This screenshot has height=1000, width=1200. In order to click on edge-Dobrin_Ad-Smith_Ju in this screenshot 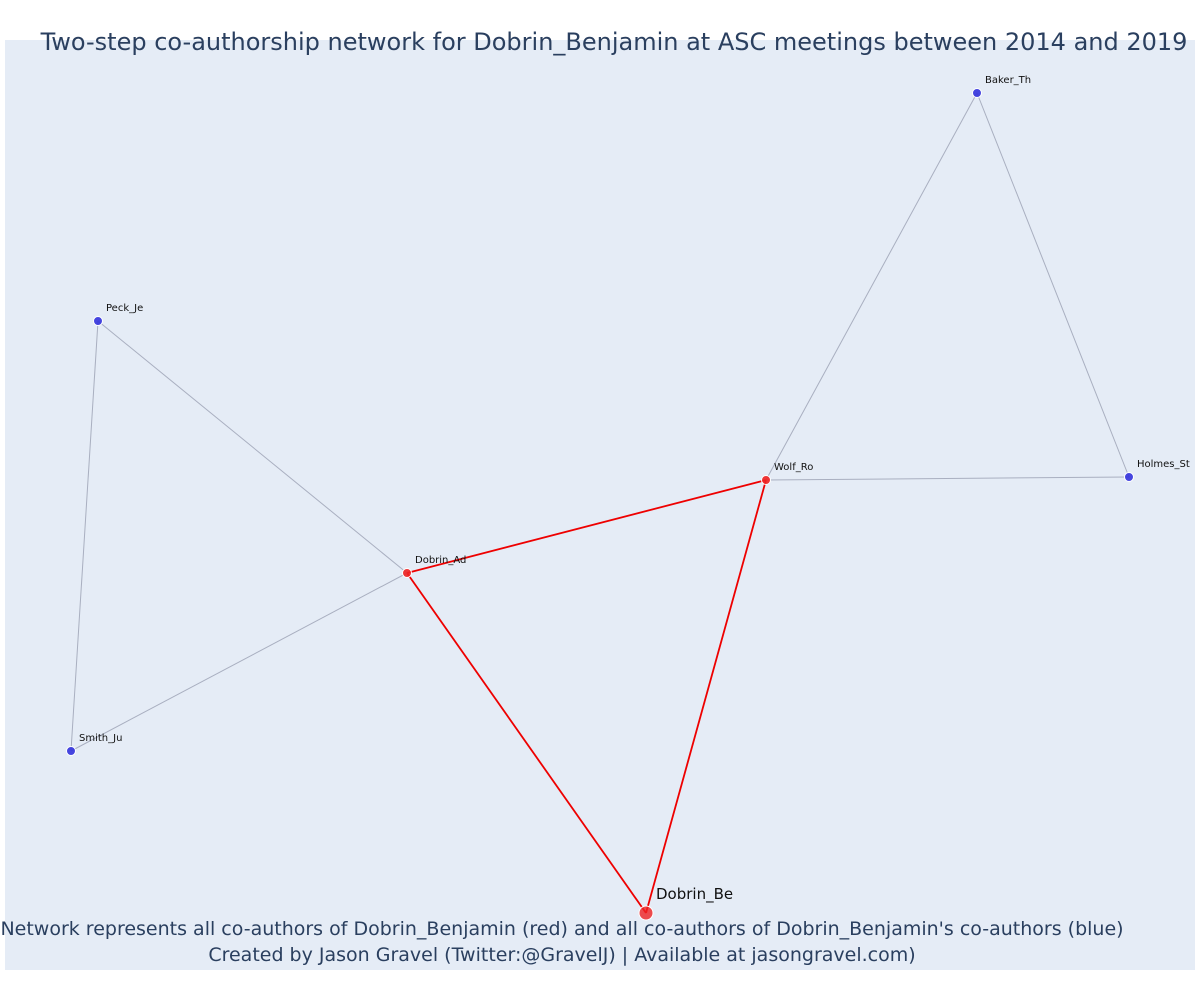, I will do `click(239, 662)`.